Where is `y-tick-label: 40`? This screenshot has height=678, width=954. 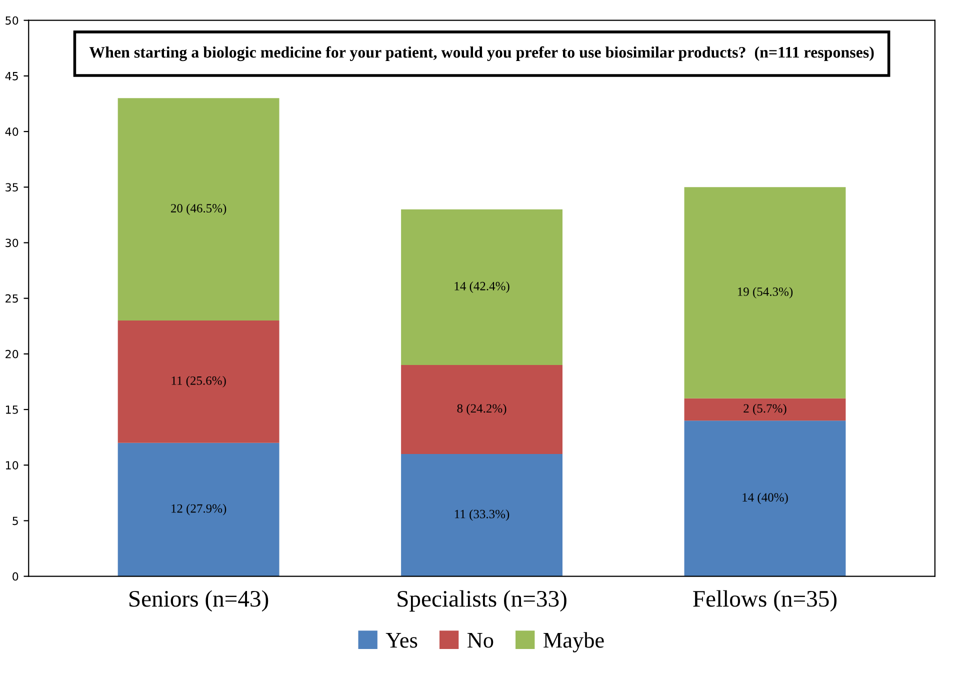 y-tick-label: 40 is located at coordinates (11, 132).